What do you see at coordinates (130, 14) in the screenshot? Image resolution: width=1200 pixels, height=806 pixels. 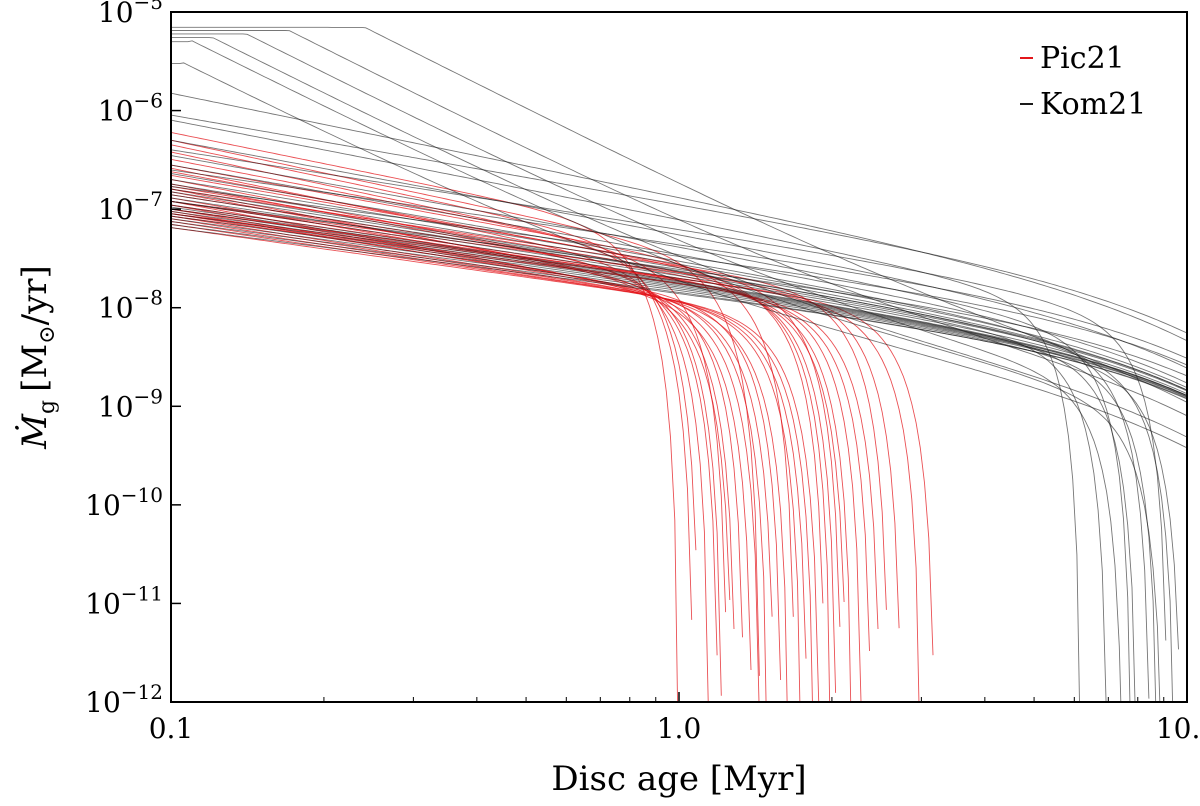 I see `y-tick-label: 10−5` at bounding box center [130, 14].